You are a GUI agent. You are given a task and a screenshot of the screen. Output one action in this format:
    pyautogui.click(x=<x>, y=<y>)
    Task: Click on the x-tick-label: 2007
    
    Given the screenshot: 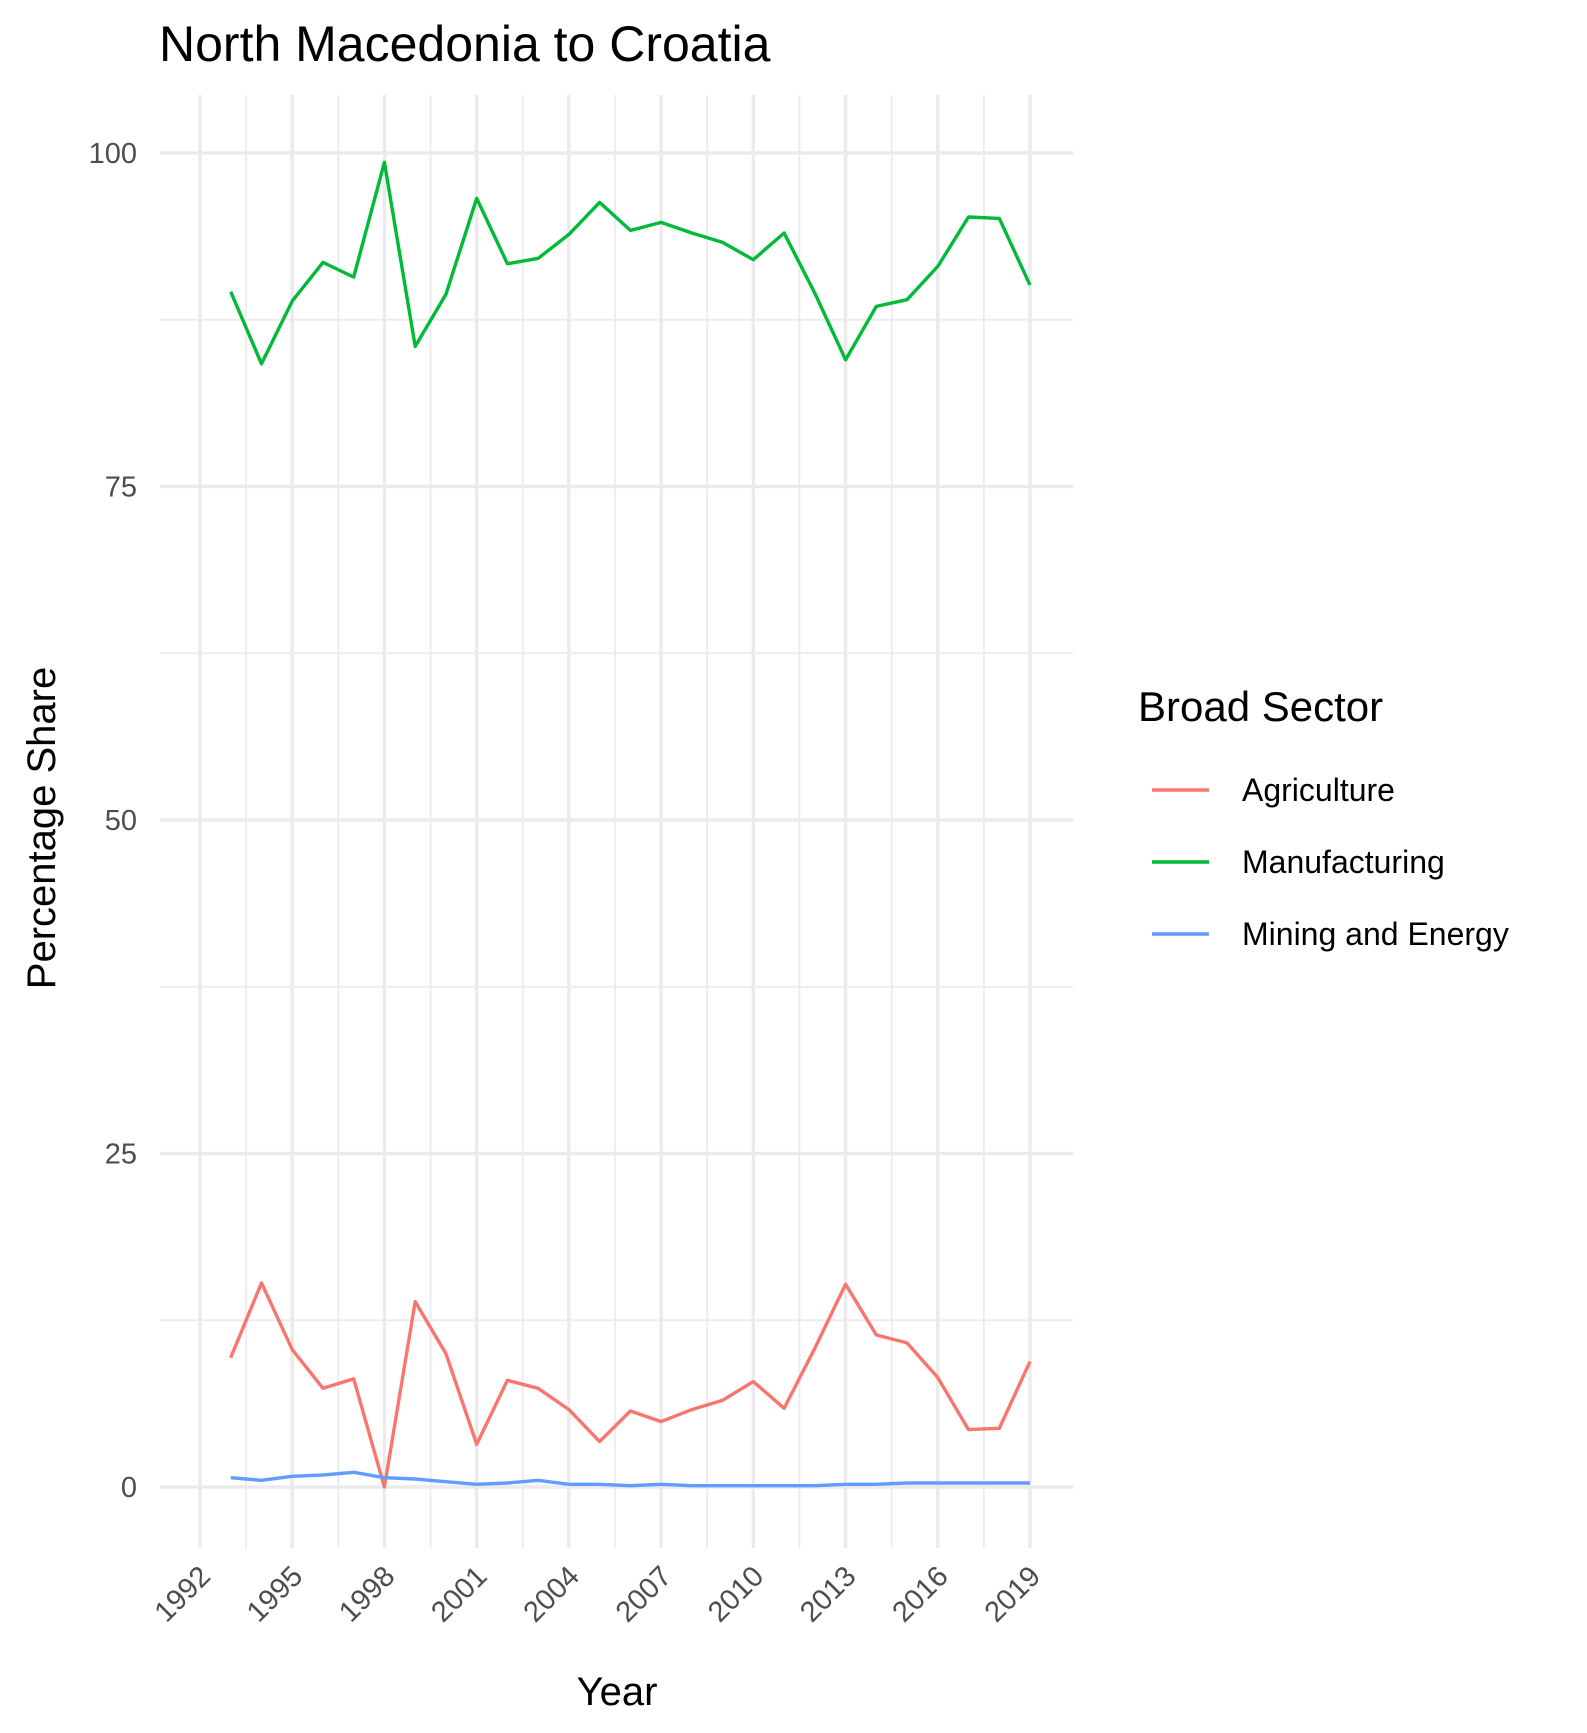 What is the action you would take?
    pyautogui.click(x=644, y=1594)
    